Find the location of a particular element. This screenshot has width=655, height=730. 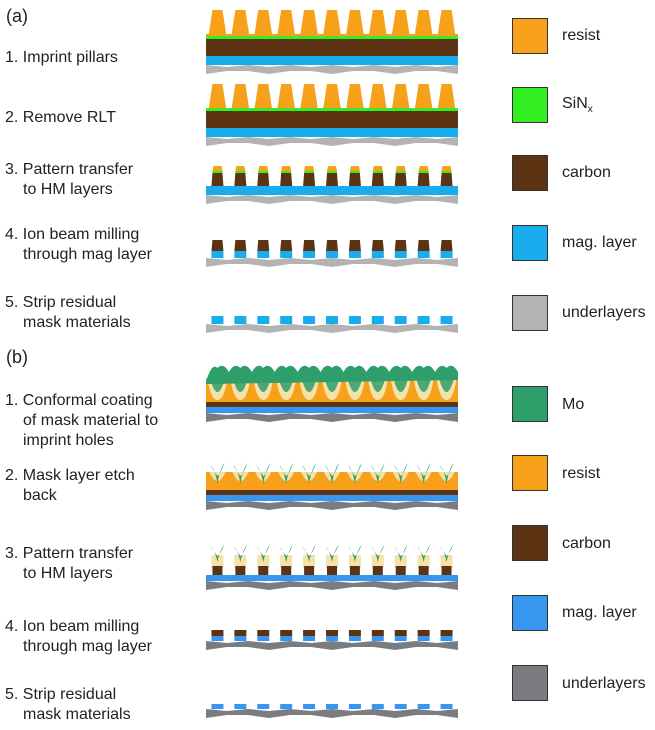

legend-b-carbon-label: carbon is located at coordinates (586, 543).